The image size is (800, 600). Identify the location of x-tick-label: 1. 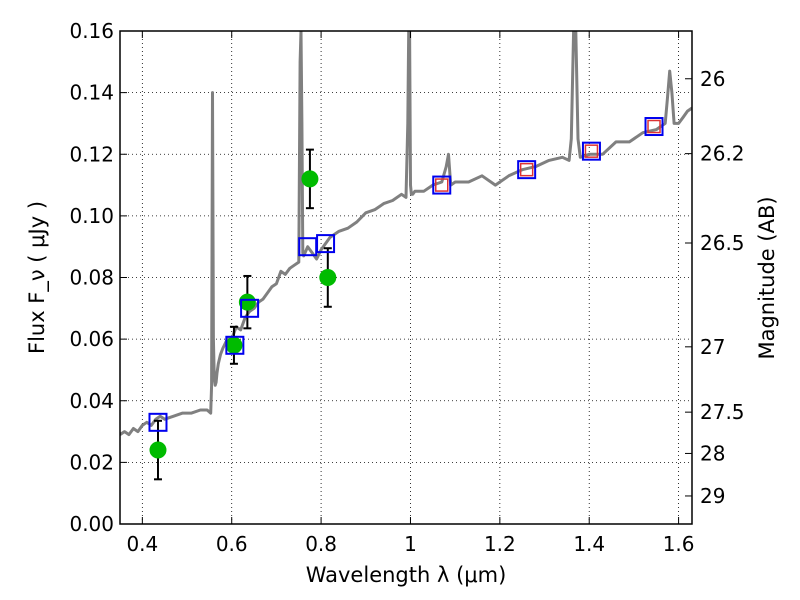
(410, 544).